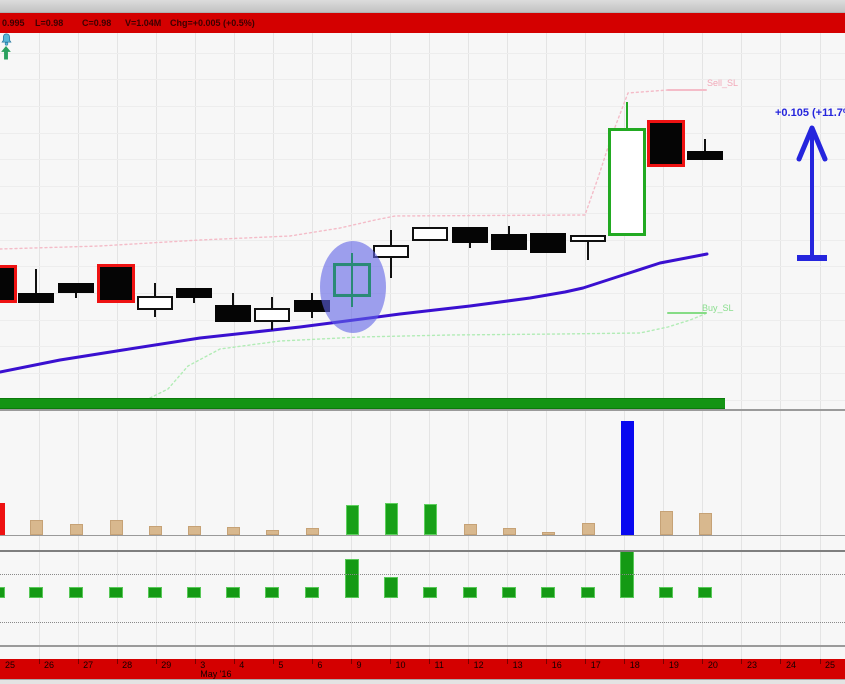 The width and height of the screenshot is (845, 684). I want to click on separator-axis-top, so click(422, 646).